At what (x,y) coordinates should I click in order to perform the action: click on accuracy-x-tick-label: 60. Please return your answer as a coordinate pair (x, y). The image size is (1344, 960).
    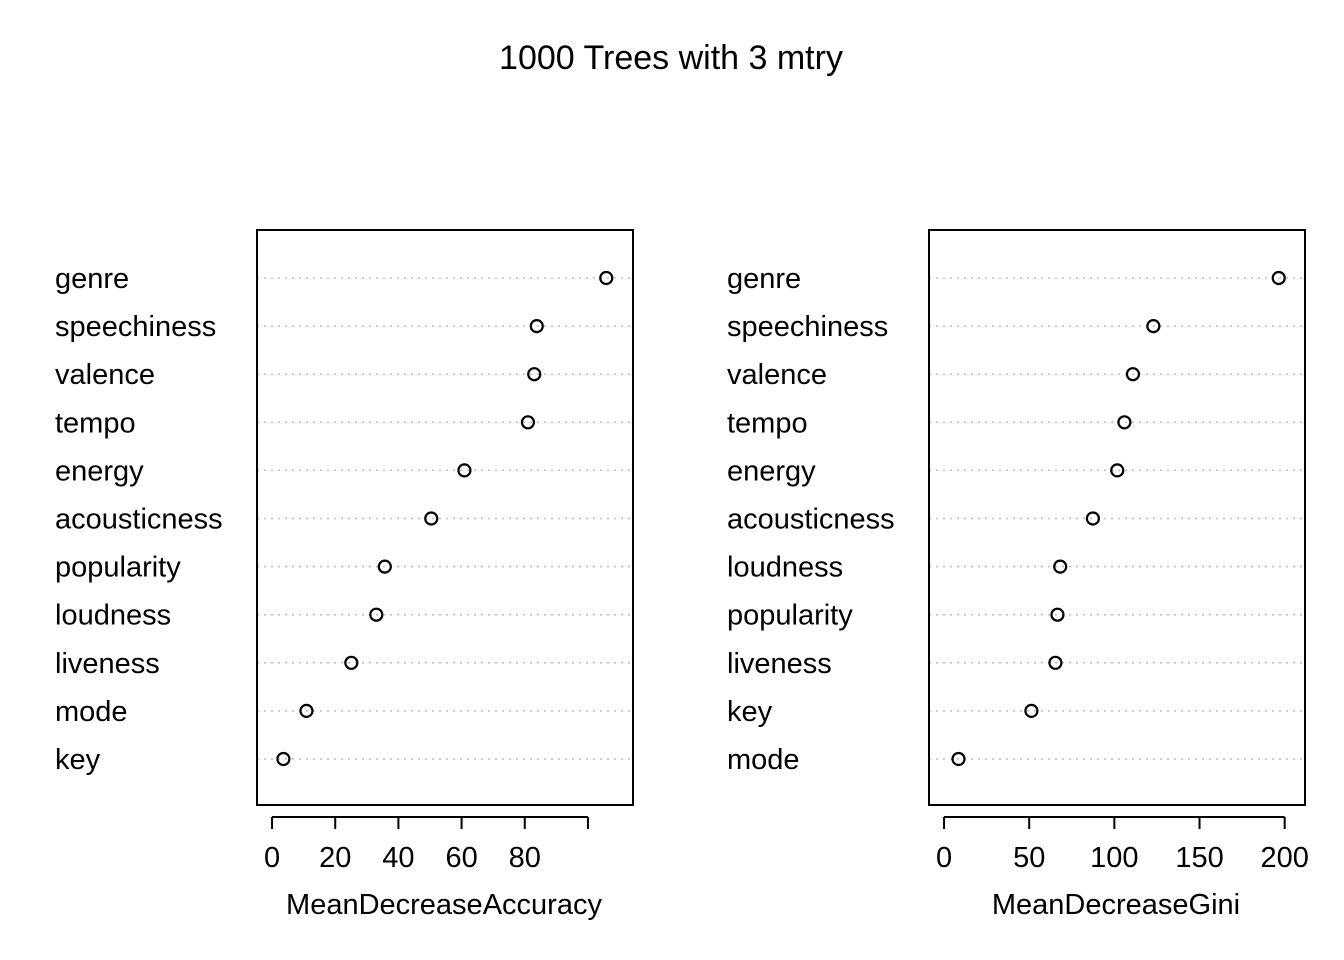
    Looking at the image, I should click on (461, 858).